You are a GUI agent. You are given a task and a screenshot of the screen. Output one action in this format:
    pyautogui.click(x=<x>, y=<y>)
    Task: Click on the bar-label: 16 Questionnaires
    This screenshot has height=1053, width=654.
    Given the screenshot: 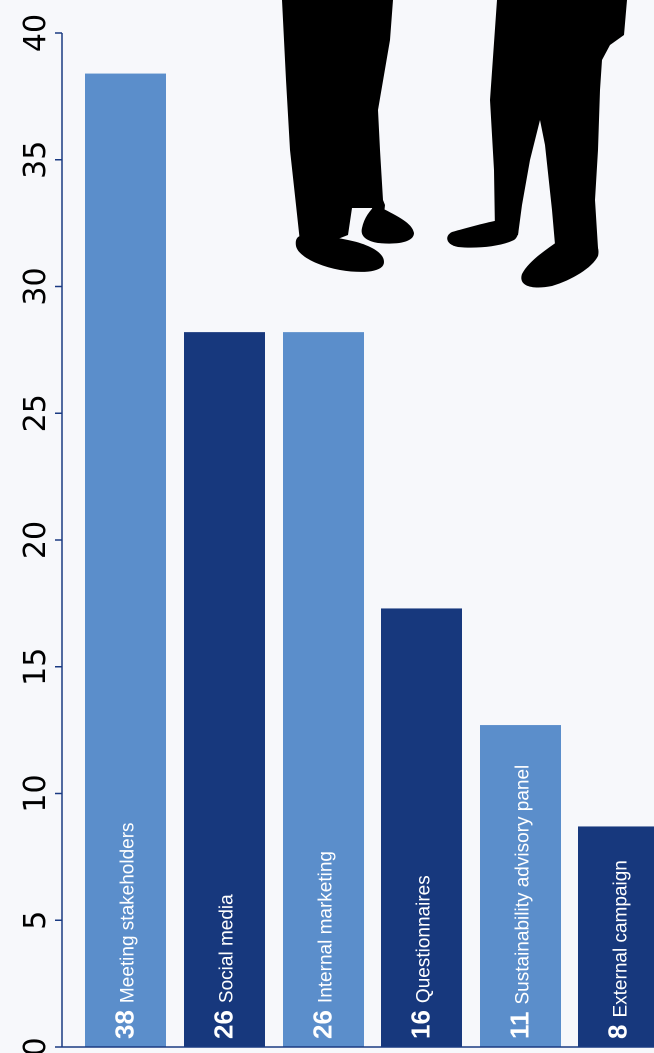 What is the action you would take?
    pyautogui.click(x=421, y=957)
    